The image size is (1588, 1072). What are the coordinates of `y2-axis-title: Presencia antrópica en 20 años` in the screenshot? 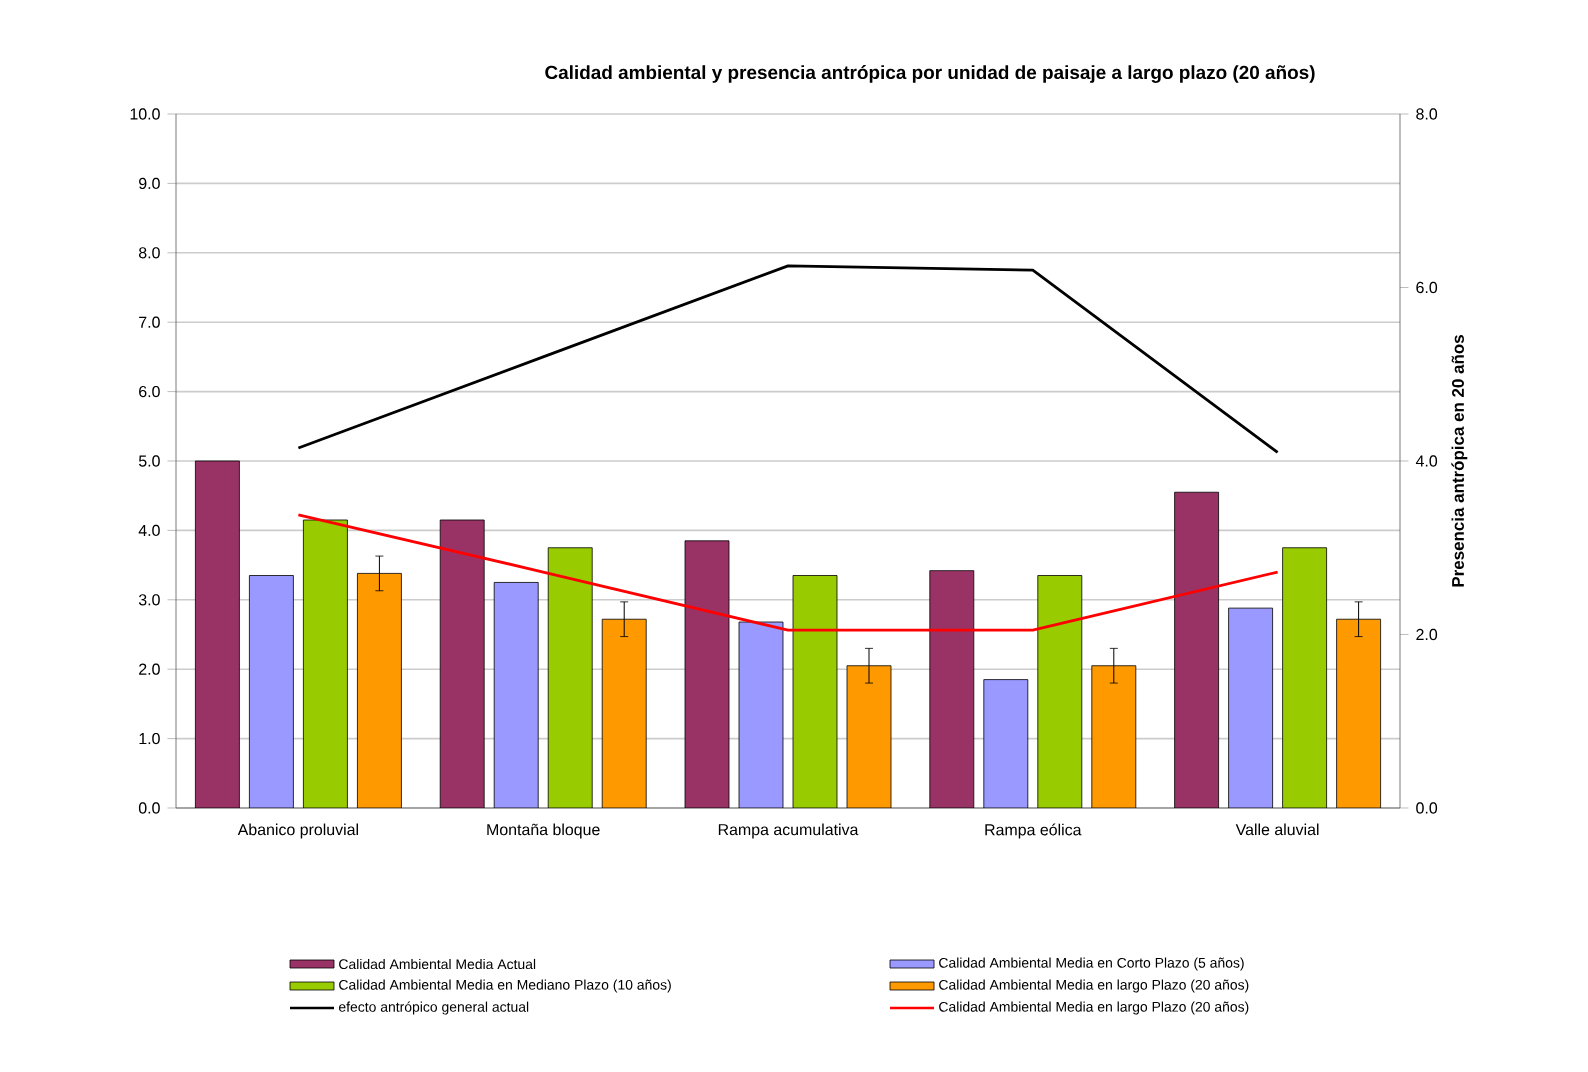 It's located at (1459, 461).